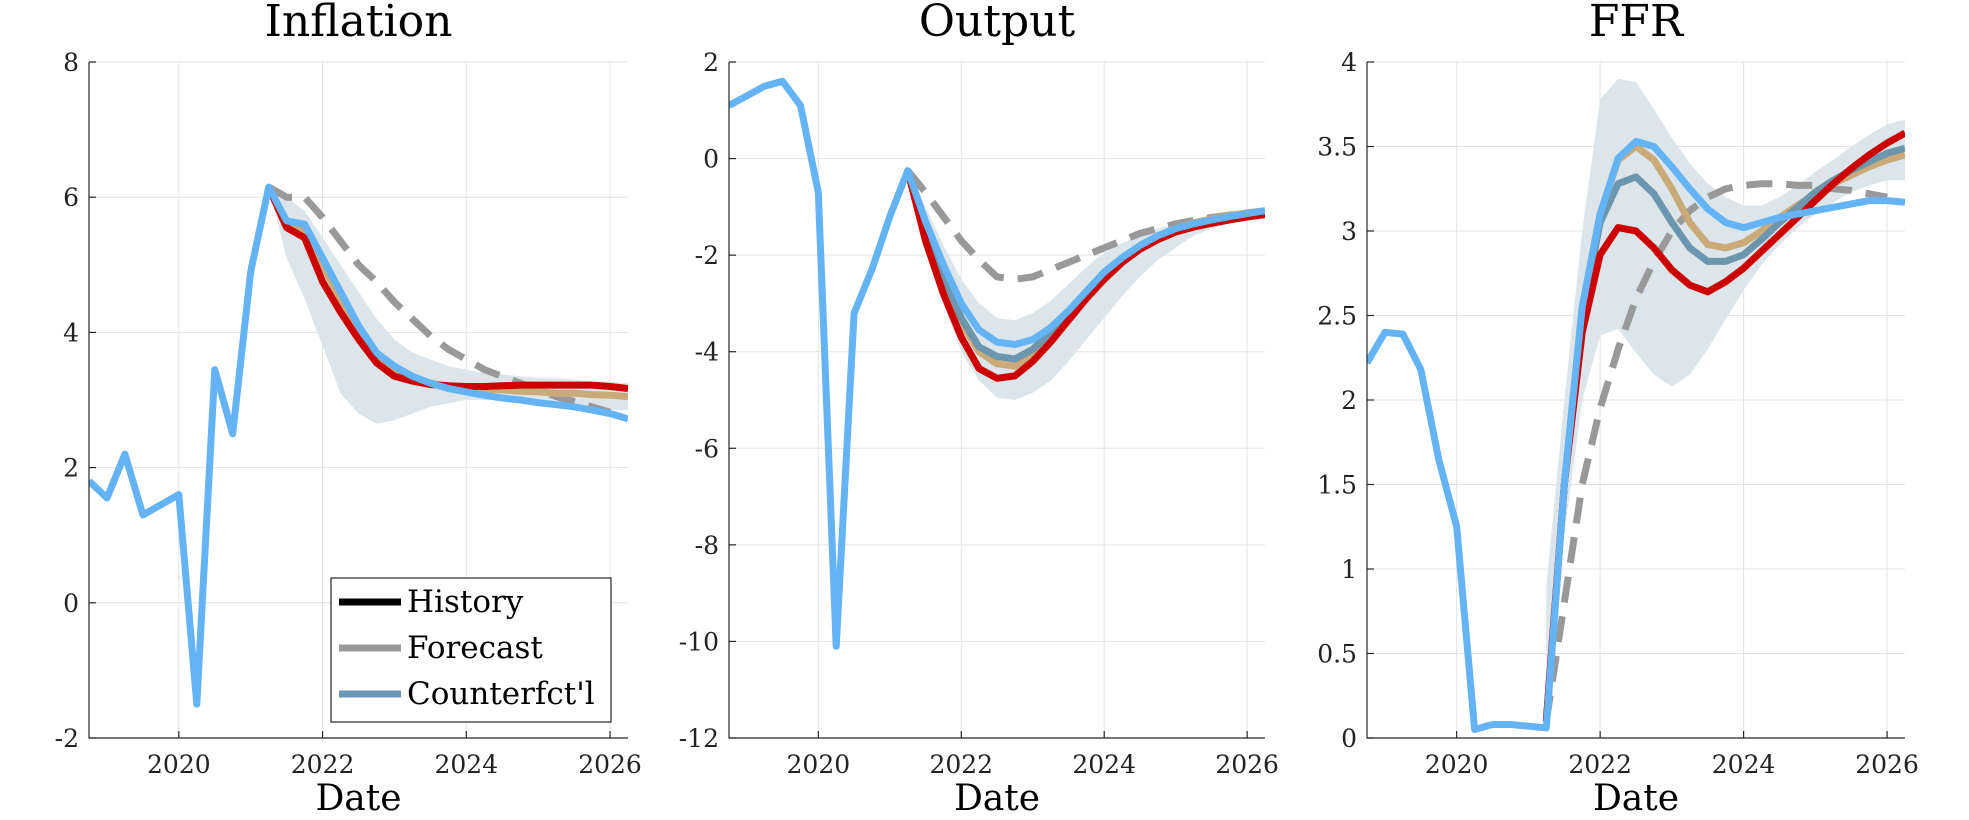 This screenshot has height=820, width=1969. What do you see at coordinates (501, 694) in the screenshot?
I see `legend-entry-label: Counterfct'l` at bounding box center [501, 694].